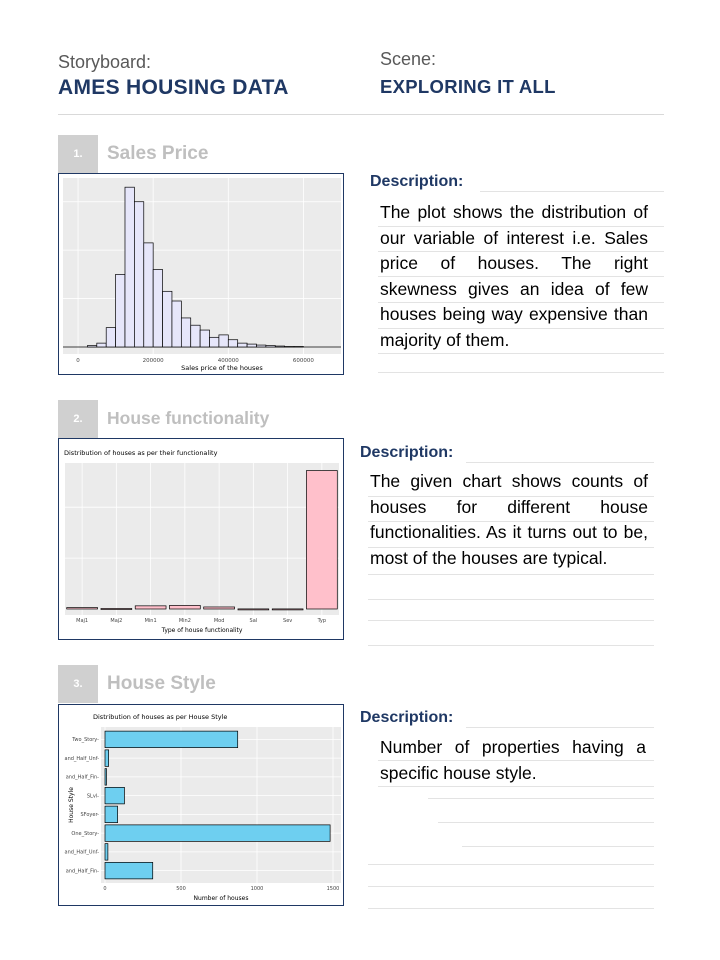  I want to click on x-tick-label: Mod, so click(219, 621).